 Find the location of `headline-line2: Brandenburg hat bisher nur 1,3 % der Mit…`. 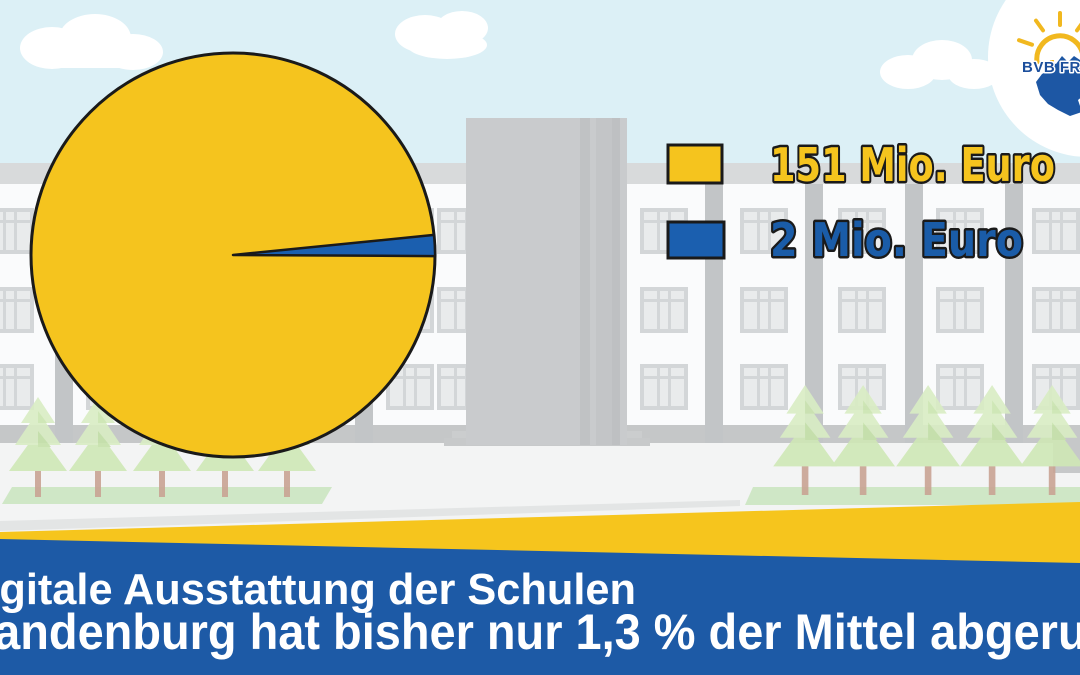

headline-line2: Brandenburg hat bisher nur 1,3 % der Mit… is located at coordinates (540, 632).